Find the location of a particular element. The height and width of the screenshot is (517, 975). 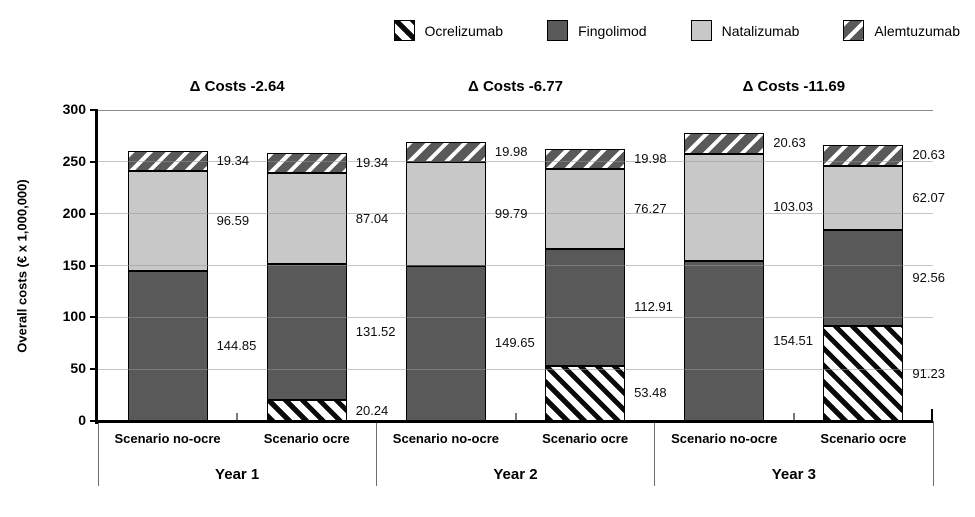

year-label: Year 2 is located at coordinates (515, 474).